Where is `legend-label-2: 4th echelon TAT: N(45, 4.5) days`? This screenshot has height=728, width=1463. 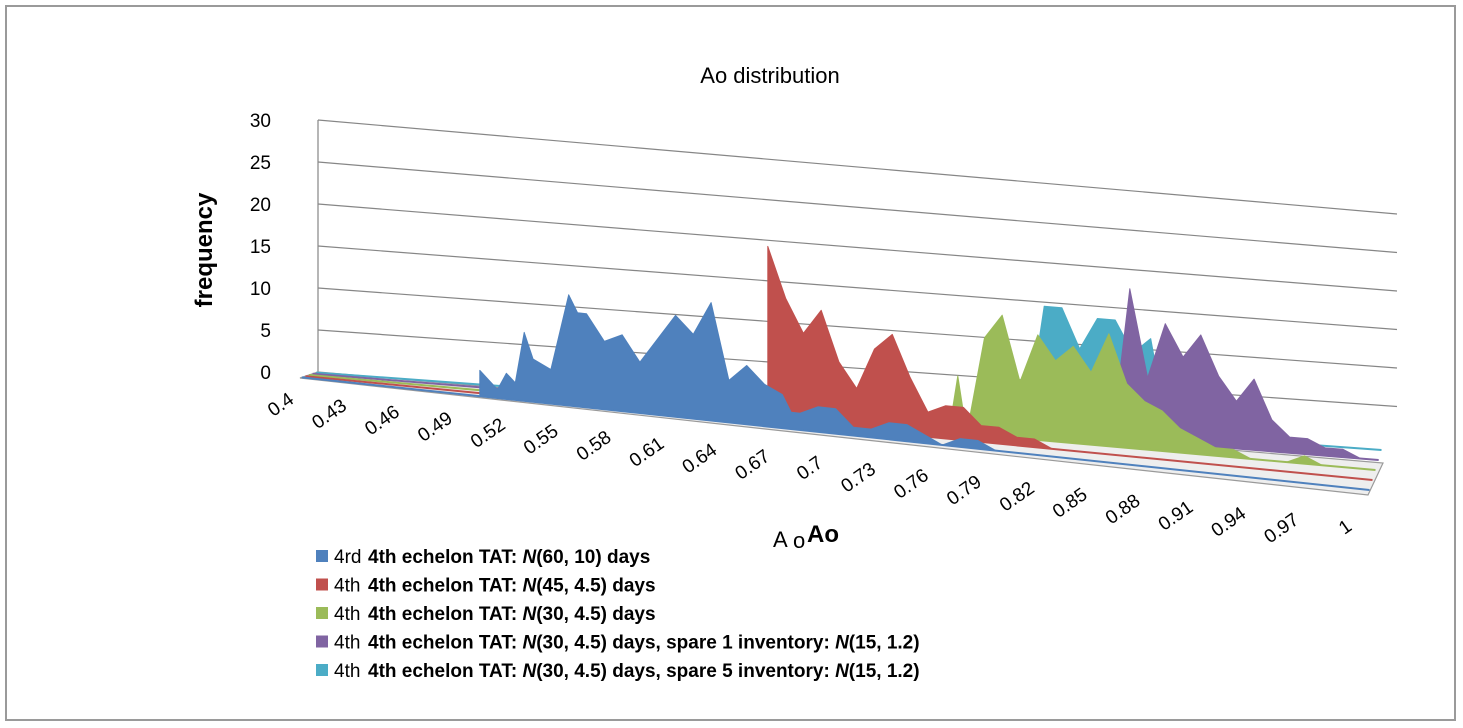
legend-label-2: 4th echelon TAT: N(45, 4.5) days is located at coordinates (512, 586).